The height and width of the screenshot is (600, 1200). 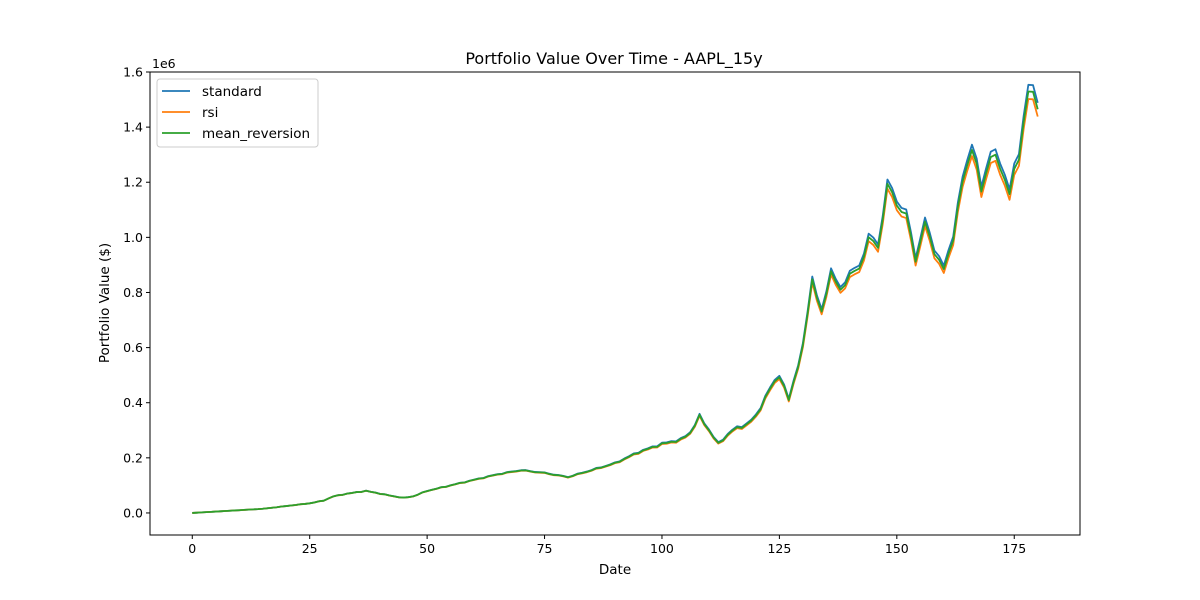 I want to click on x-tick-label: 50, so click(x=427, y=548).